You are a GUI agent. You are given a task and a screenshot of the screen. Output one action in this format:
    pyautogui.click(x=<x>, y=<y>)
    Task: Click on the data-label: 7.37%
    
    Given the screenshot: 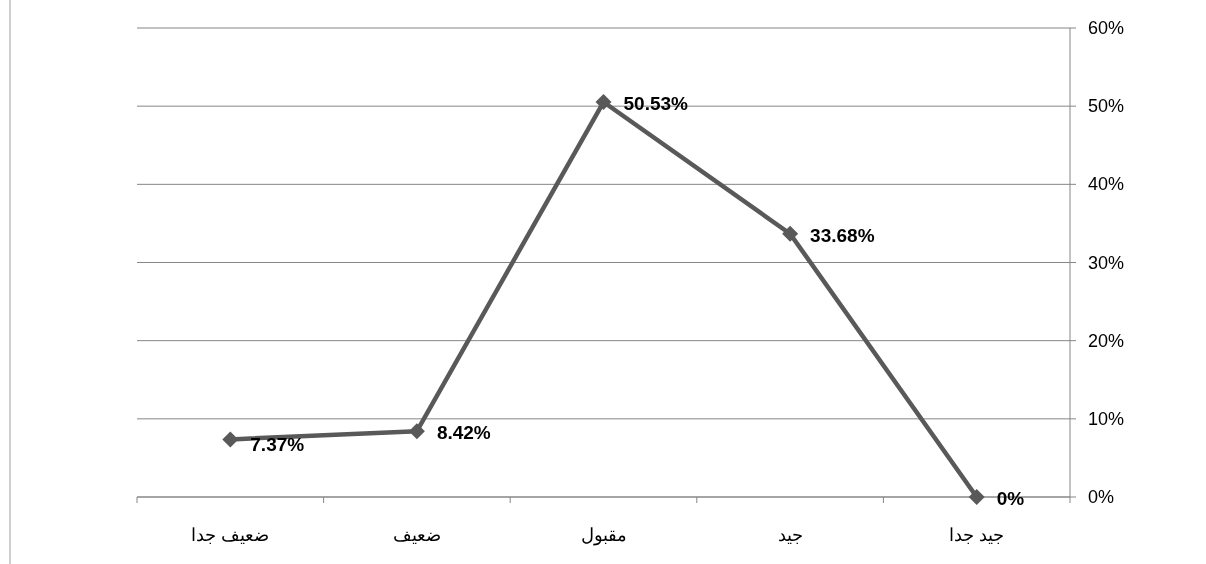 What is the action you would take?
    pyautogui.click(x=277, y=445)
    